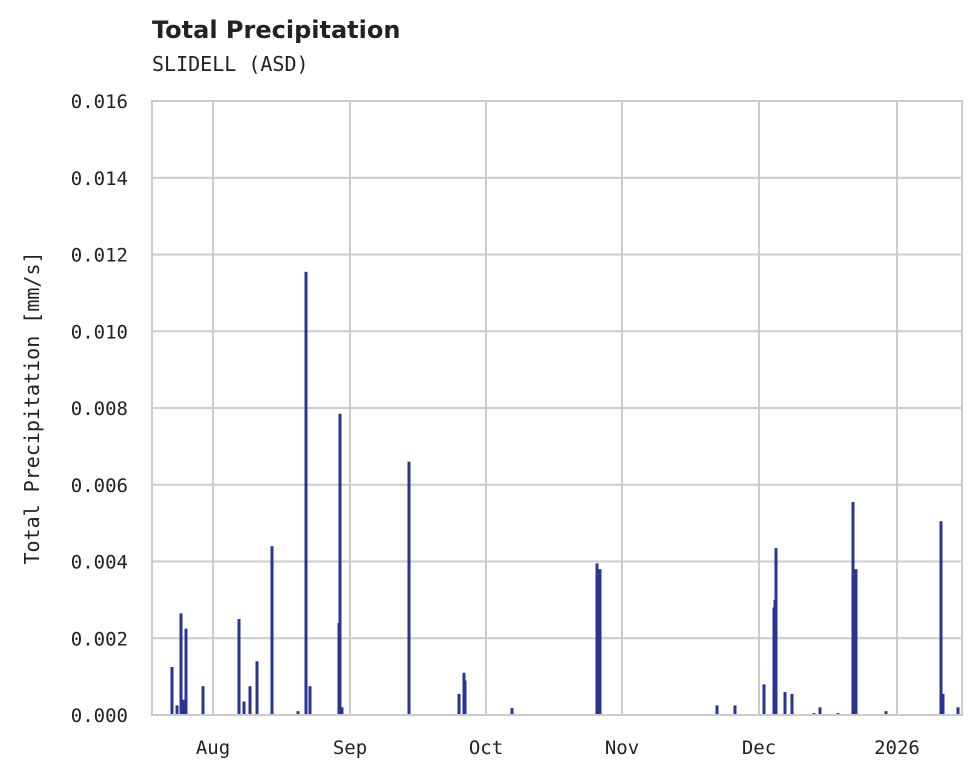 The width and height of the screenshot is (980, 780). Describe the element at coordinates (99, 716) in the screenshot. I see `y-tick-label: 0.000` at that location.